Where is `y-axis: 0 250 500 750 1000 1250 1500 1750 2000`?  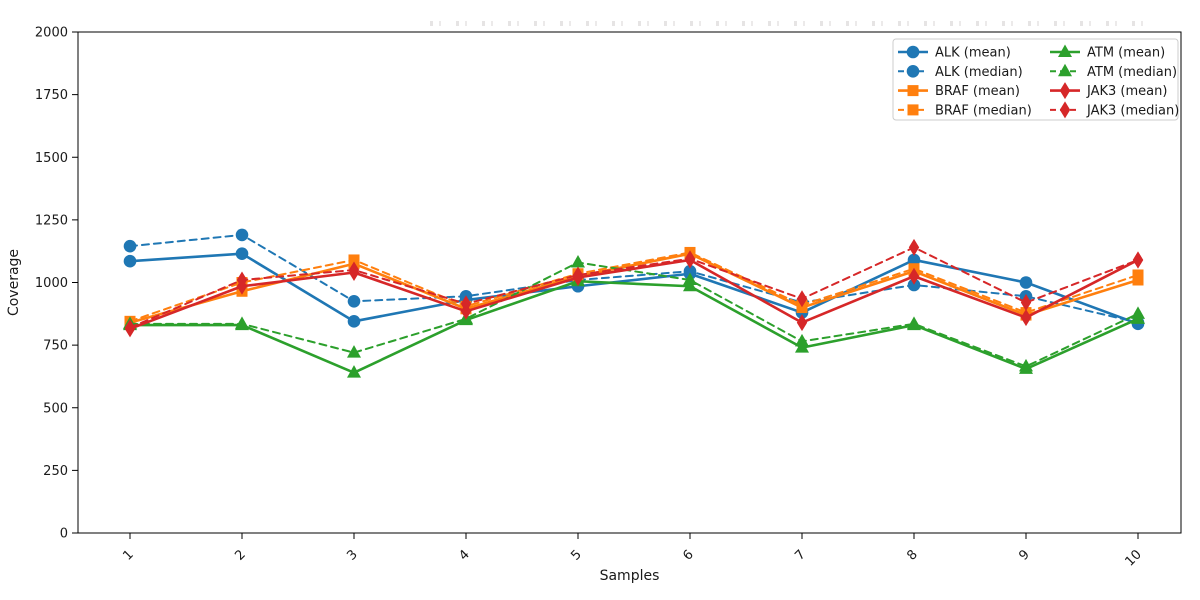 y-axis: 0 250 500 750 1000 1250 1500 1750 2000 is located at coordinates (56, 284).